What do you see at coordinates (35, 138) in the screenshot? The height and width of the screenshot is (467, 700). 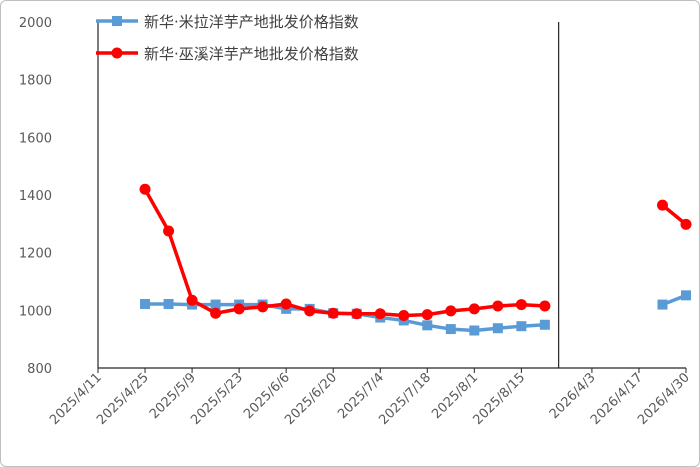 I see `y-tick-label: 1600` at bounding box center [35, 138].